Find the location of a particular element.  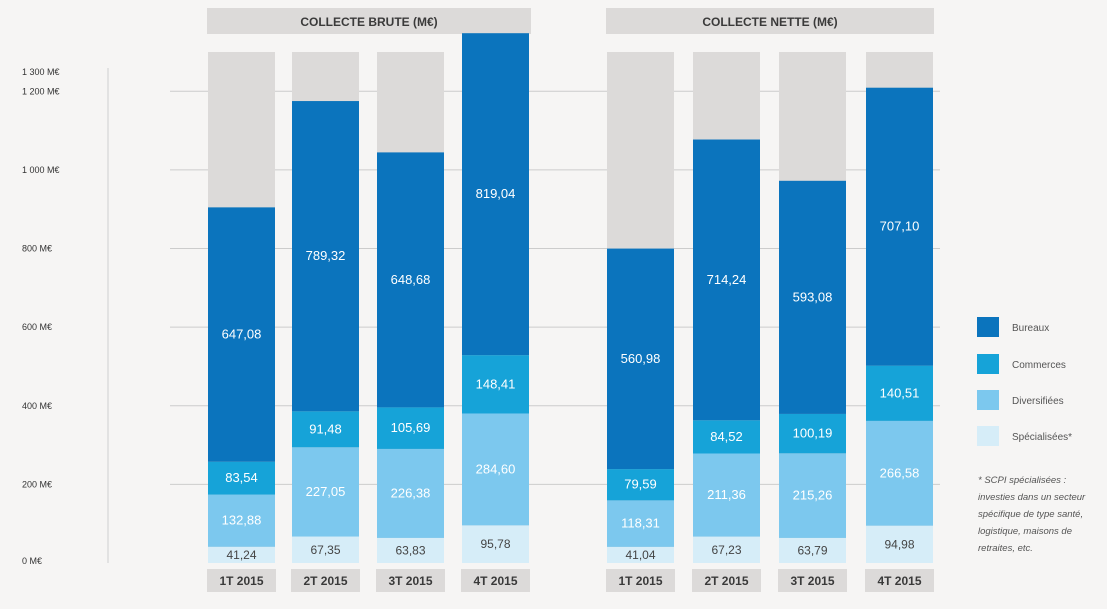

legend-item: Bureaux is located at coordinates (1013, 327).